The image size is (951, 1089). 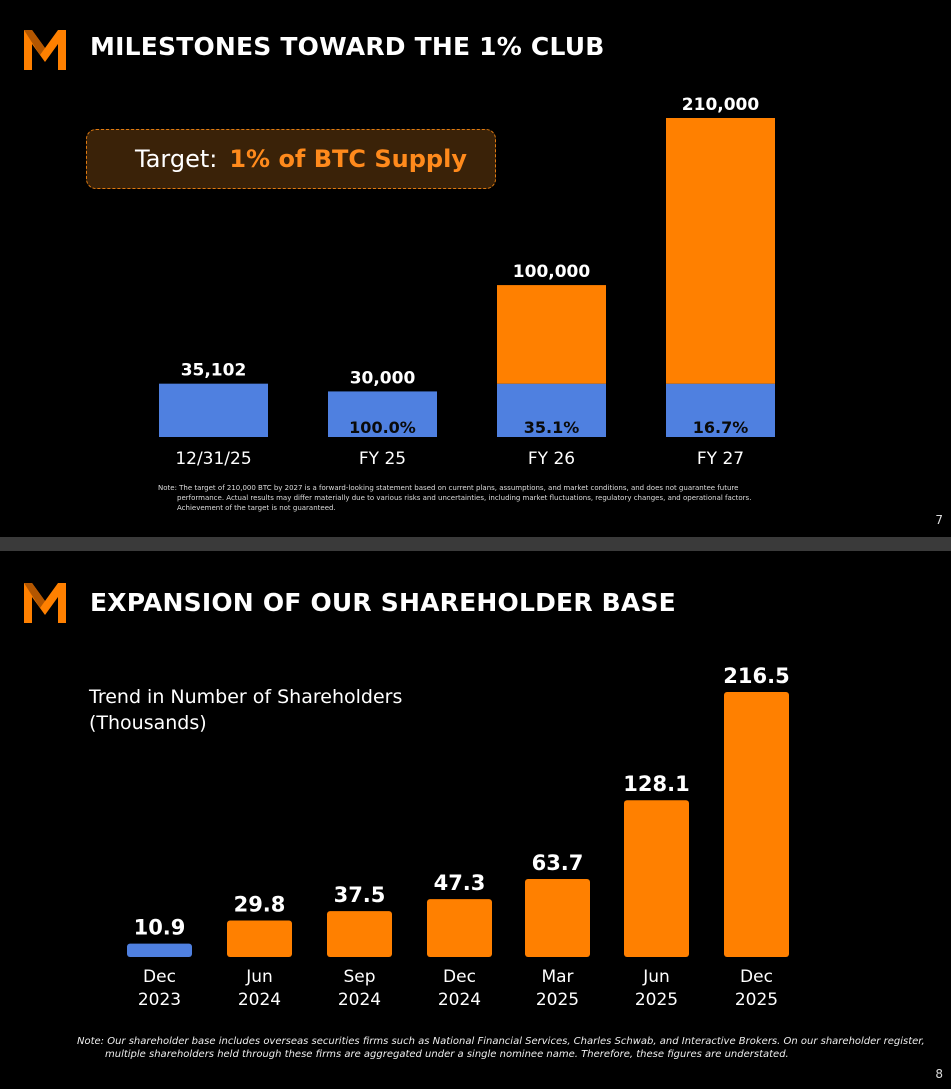 I want to click on x-tick-label: FY 27, so click(x=720, y=459).